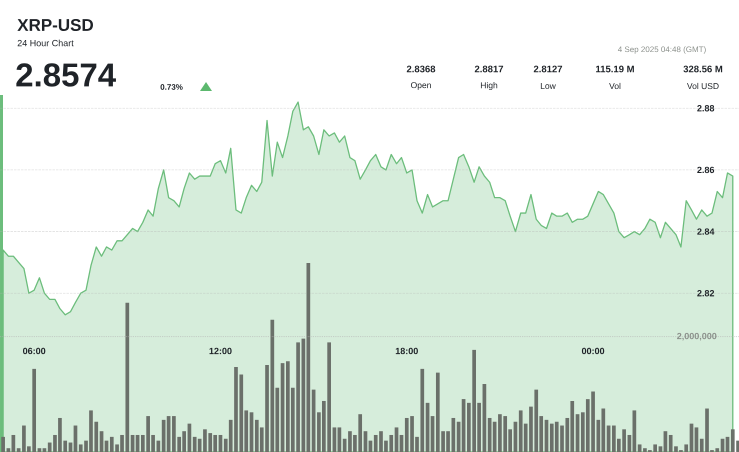  Describe the element at coordinates (46, 43) in the screenshot. I see `chart-subtitle: 24 Hour Chart` at that location.